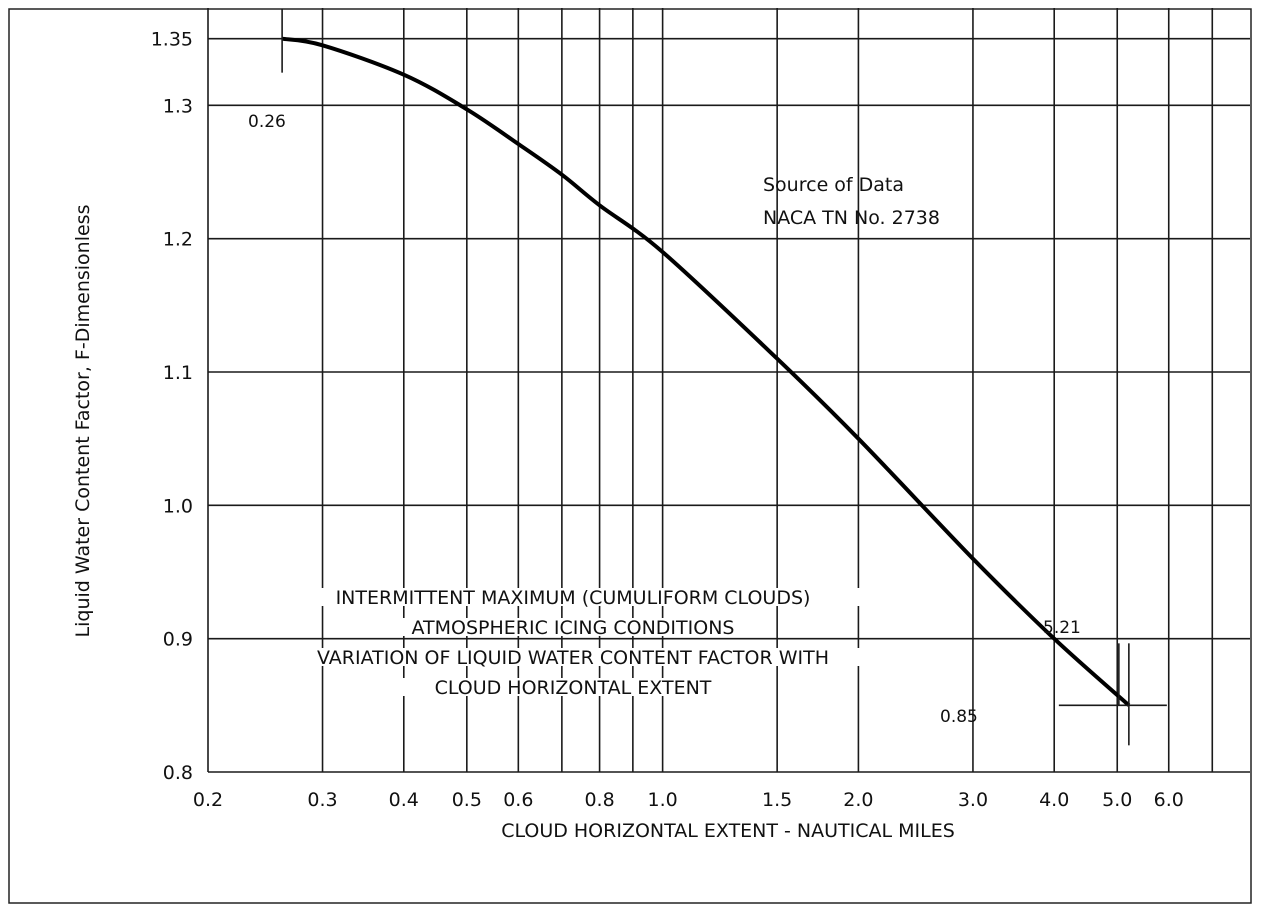  What do you see at coordinates (573, 688) in the screenshot?
I see `caption-line-4: CLOUD HORIZONTAL EXTENT` at bounding box center [573, 688].